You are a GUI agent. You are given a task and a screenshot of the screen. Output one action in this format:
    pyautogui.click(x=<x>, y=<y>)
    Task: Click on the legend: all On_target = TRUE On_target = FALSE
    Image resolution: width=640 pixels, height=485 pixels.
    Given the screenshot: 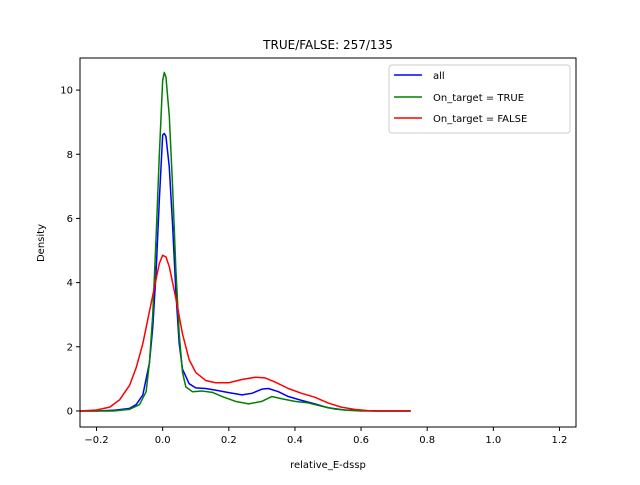 What is the action you would take?
    pyautogui.click(x=479, y=99)
    